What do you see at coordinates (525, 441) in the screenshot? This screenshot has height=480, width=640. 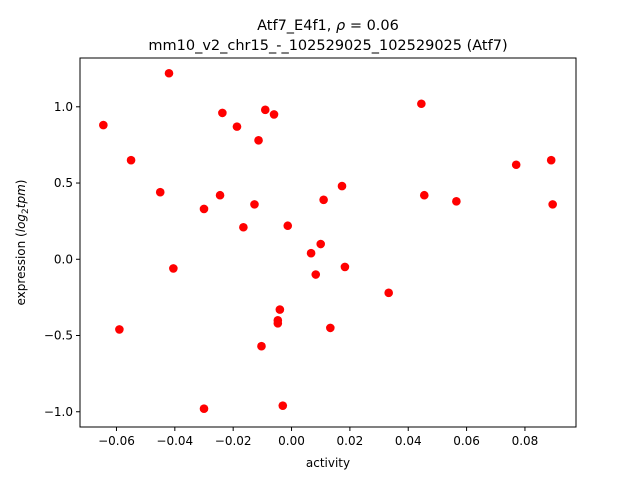 I see `x-tick-label-7: 0.08` at bounding box center [525, 441].